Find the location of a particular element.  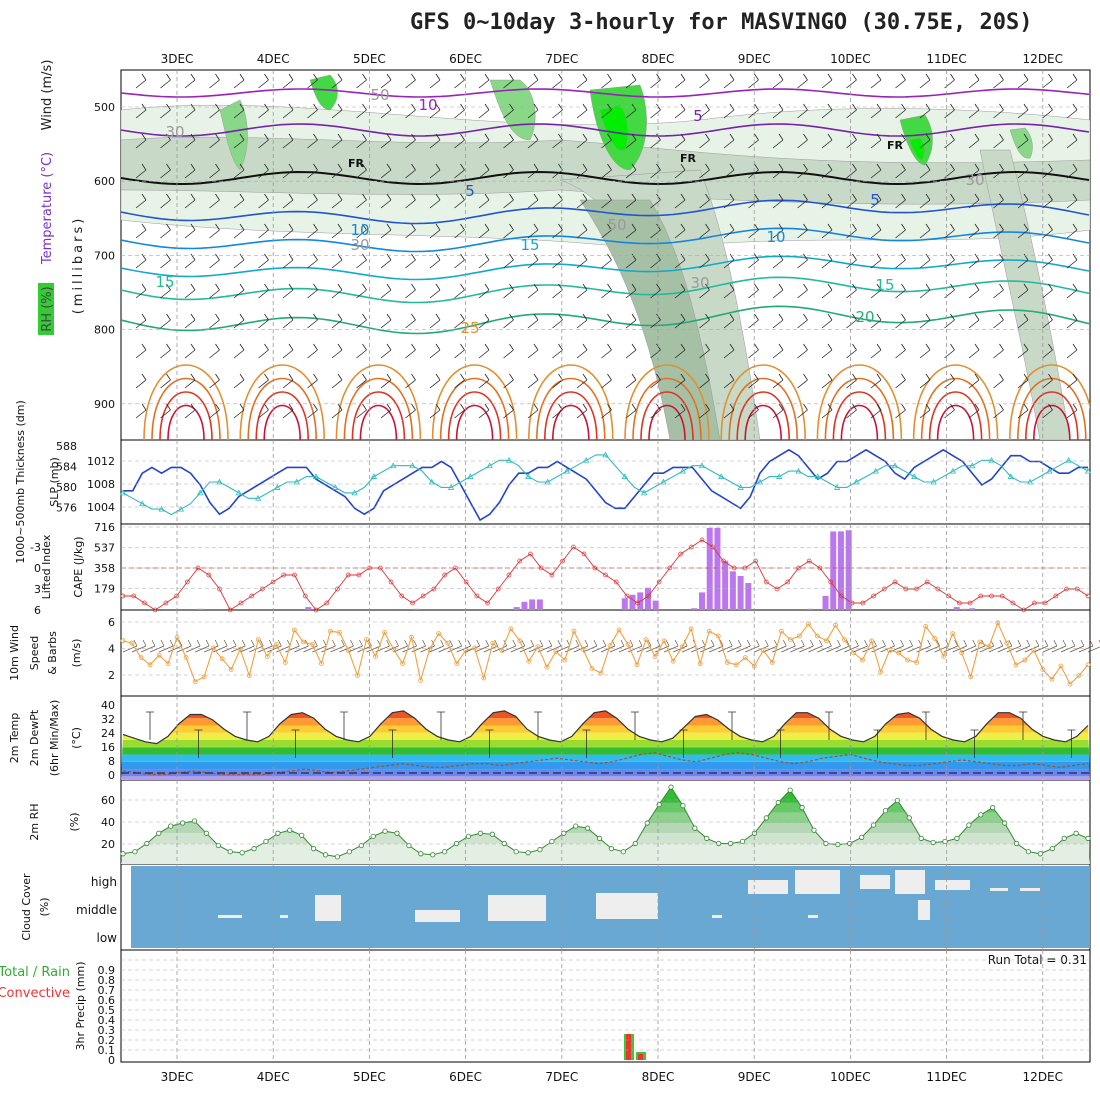

date-label-bottom: 7DEC is located at coordinates (561, 1077).